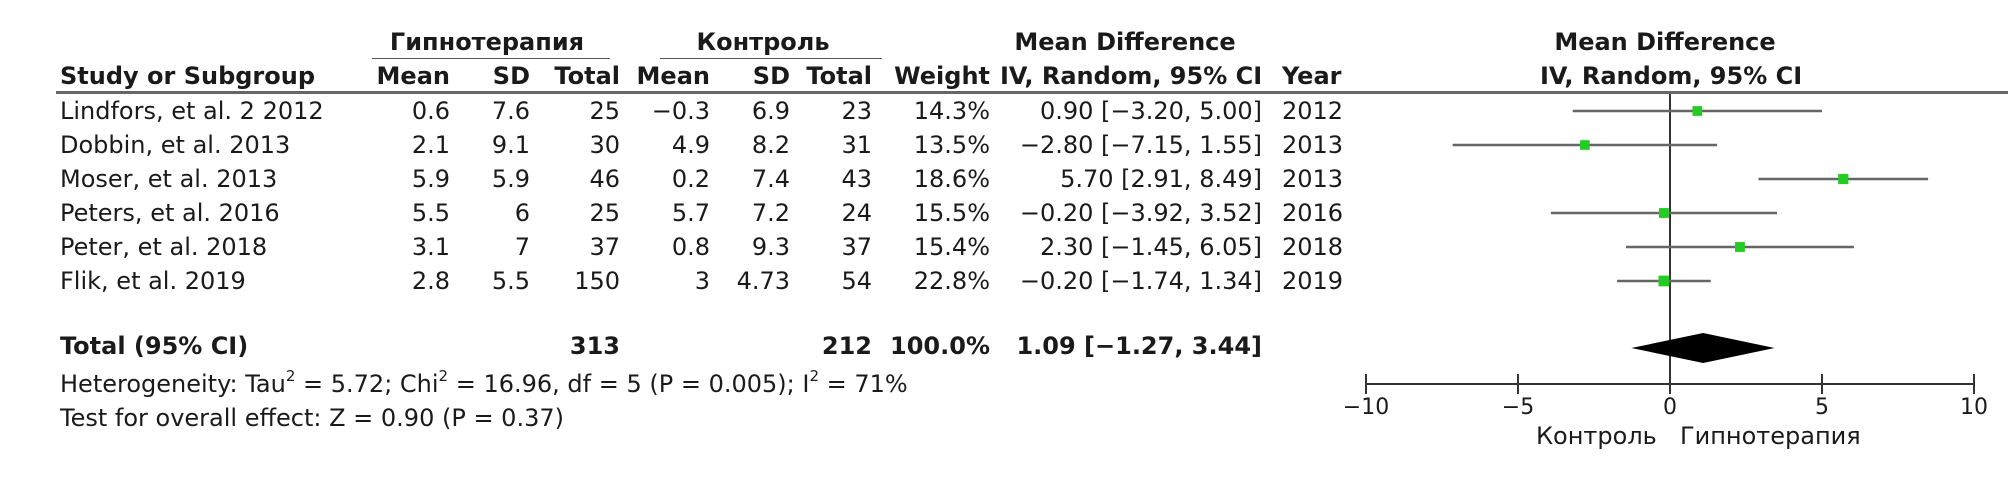 This screenshot has width=2008, height=484. What do you see at coordinates (604, 179) in the screenshot?
I see `row-total1: 46` at bounding box center [604, 179].